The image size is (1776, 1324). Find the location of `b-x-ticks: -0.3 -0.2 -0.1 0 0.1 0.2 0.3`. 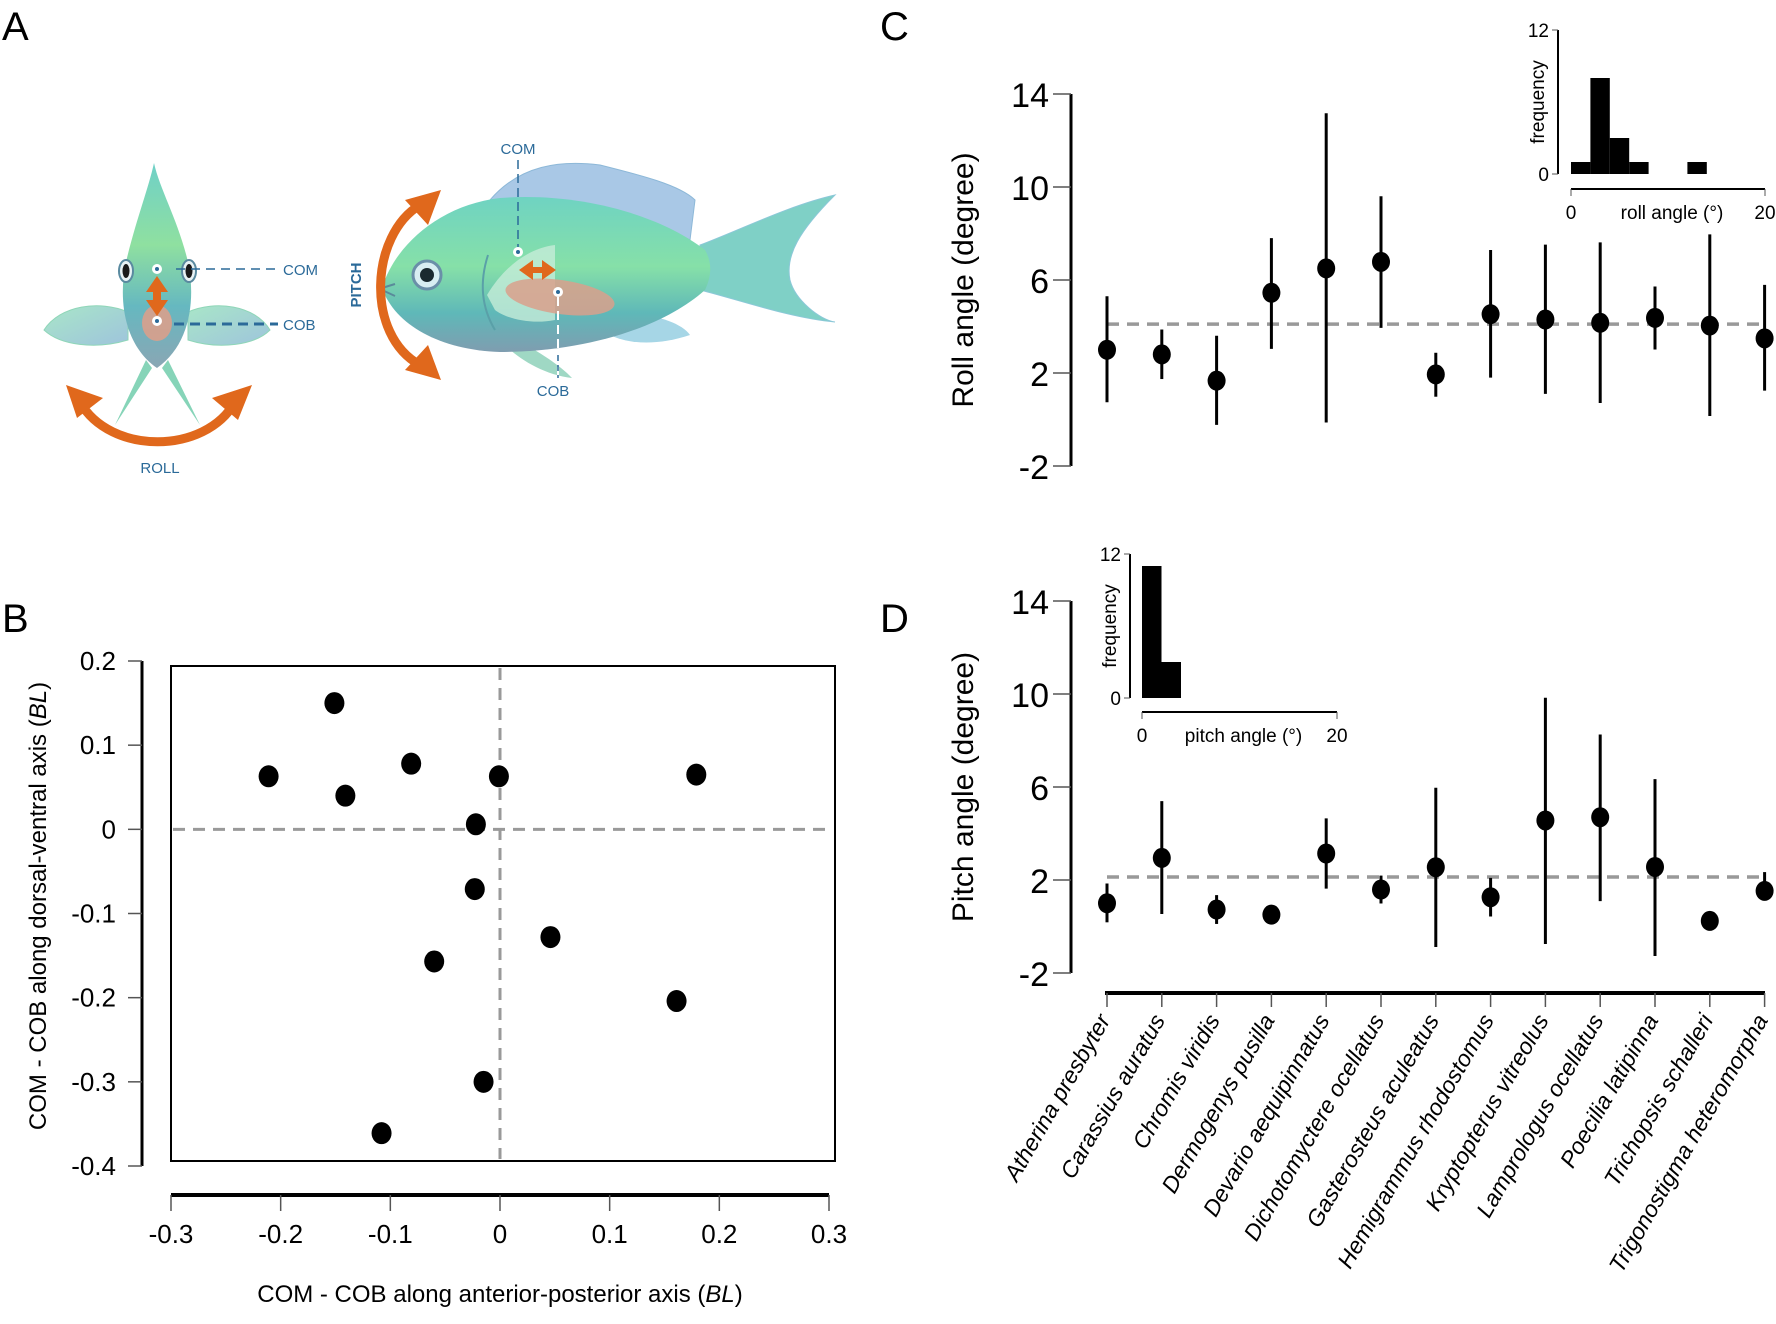

b-x-ticks: -0.3 -0.2 -0.1 0 0.1 0.2 0.3 is located at coordinates (498, 1222).